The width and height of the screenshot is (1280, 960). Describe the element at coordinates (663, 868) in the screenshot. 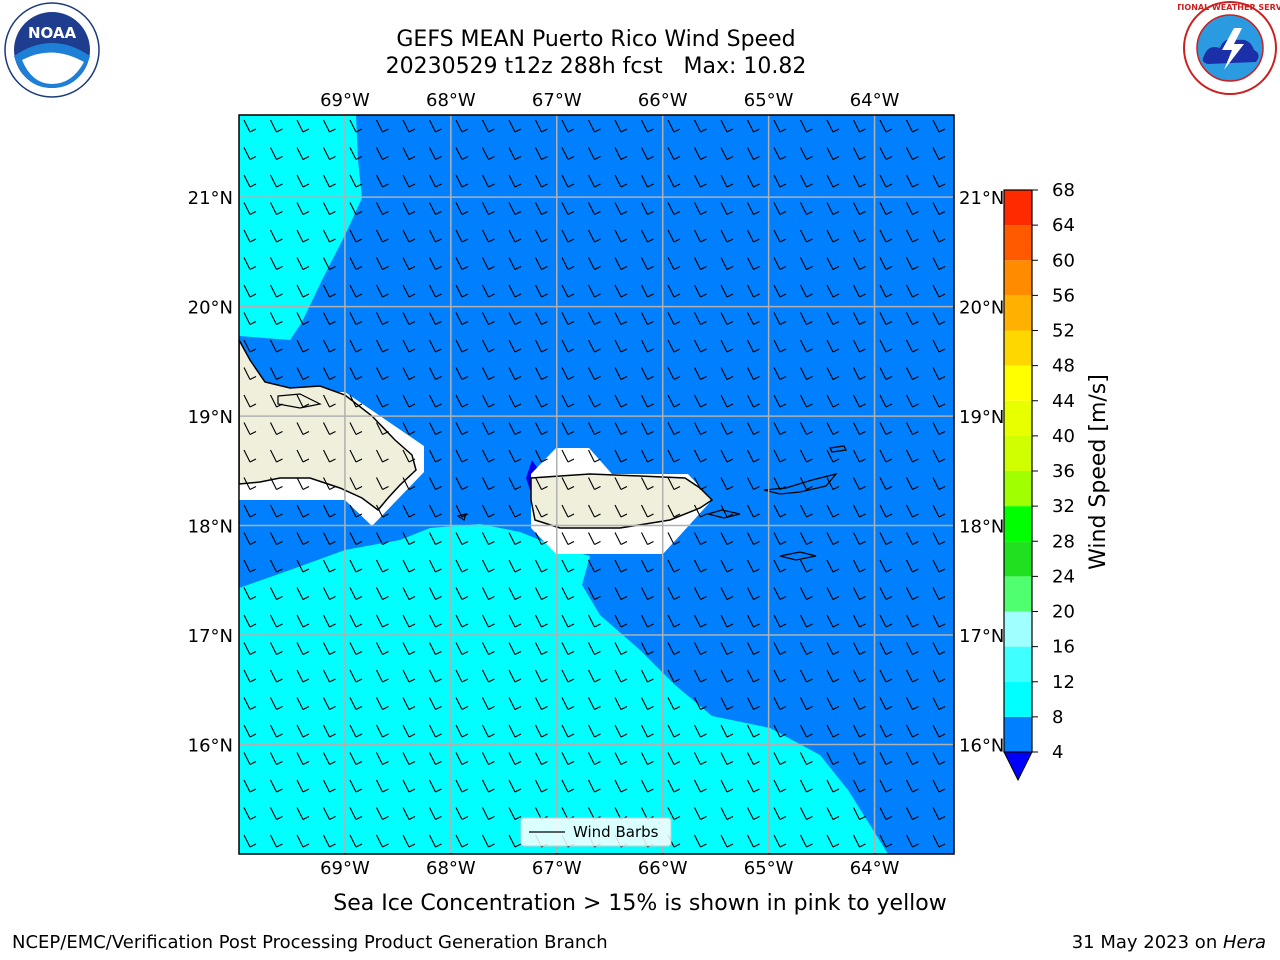

I see `lon-tick-label: 66°W` at that location.